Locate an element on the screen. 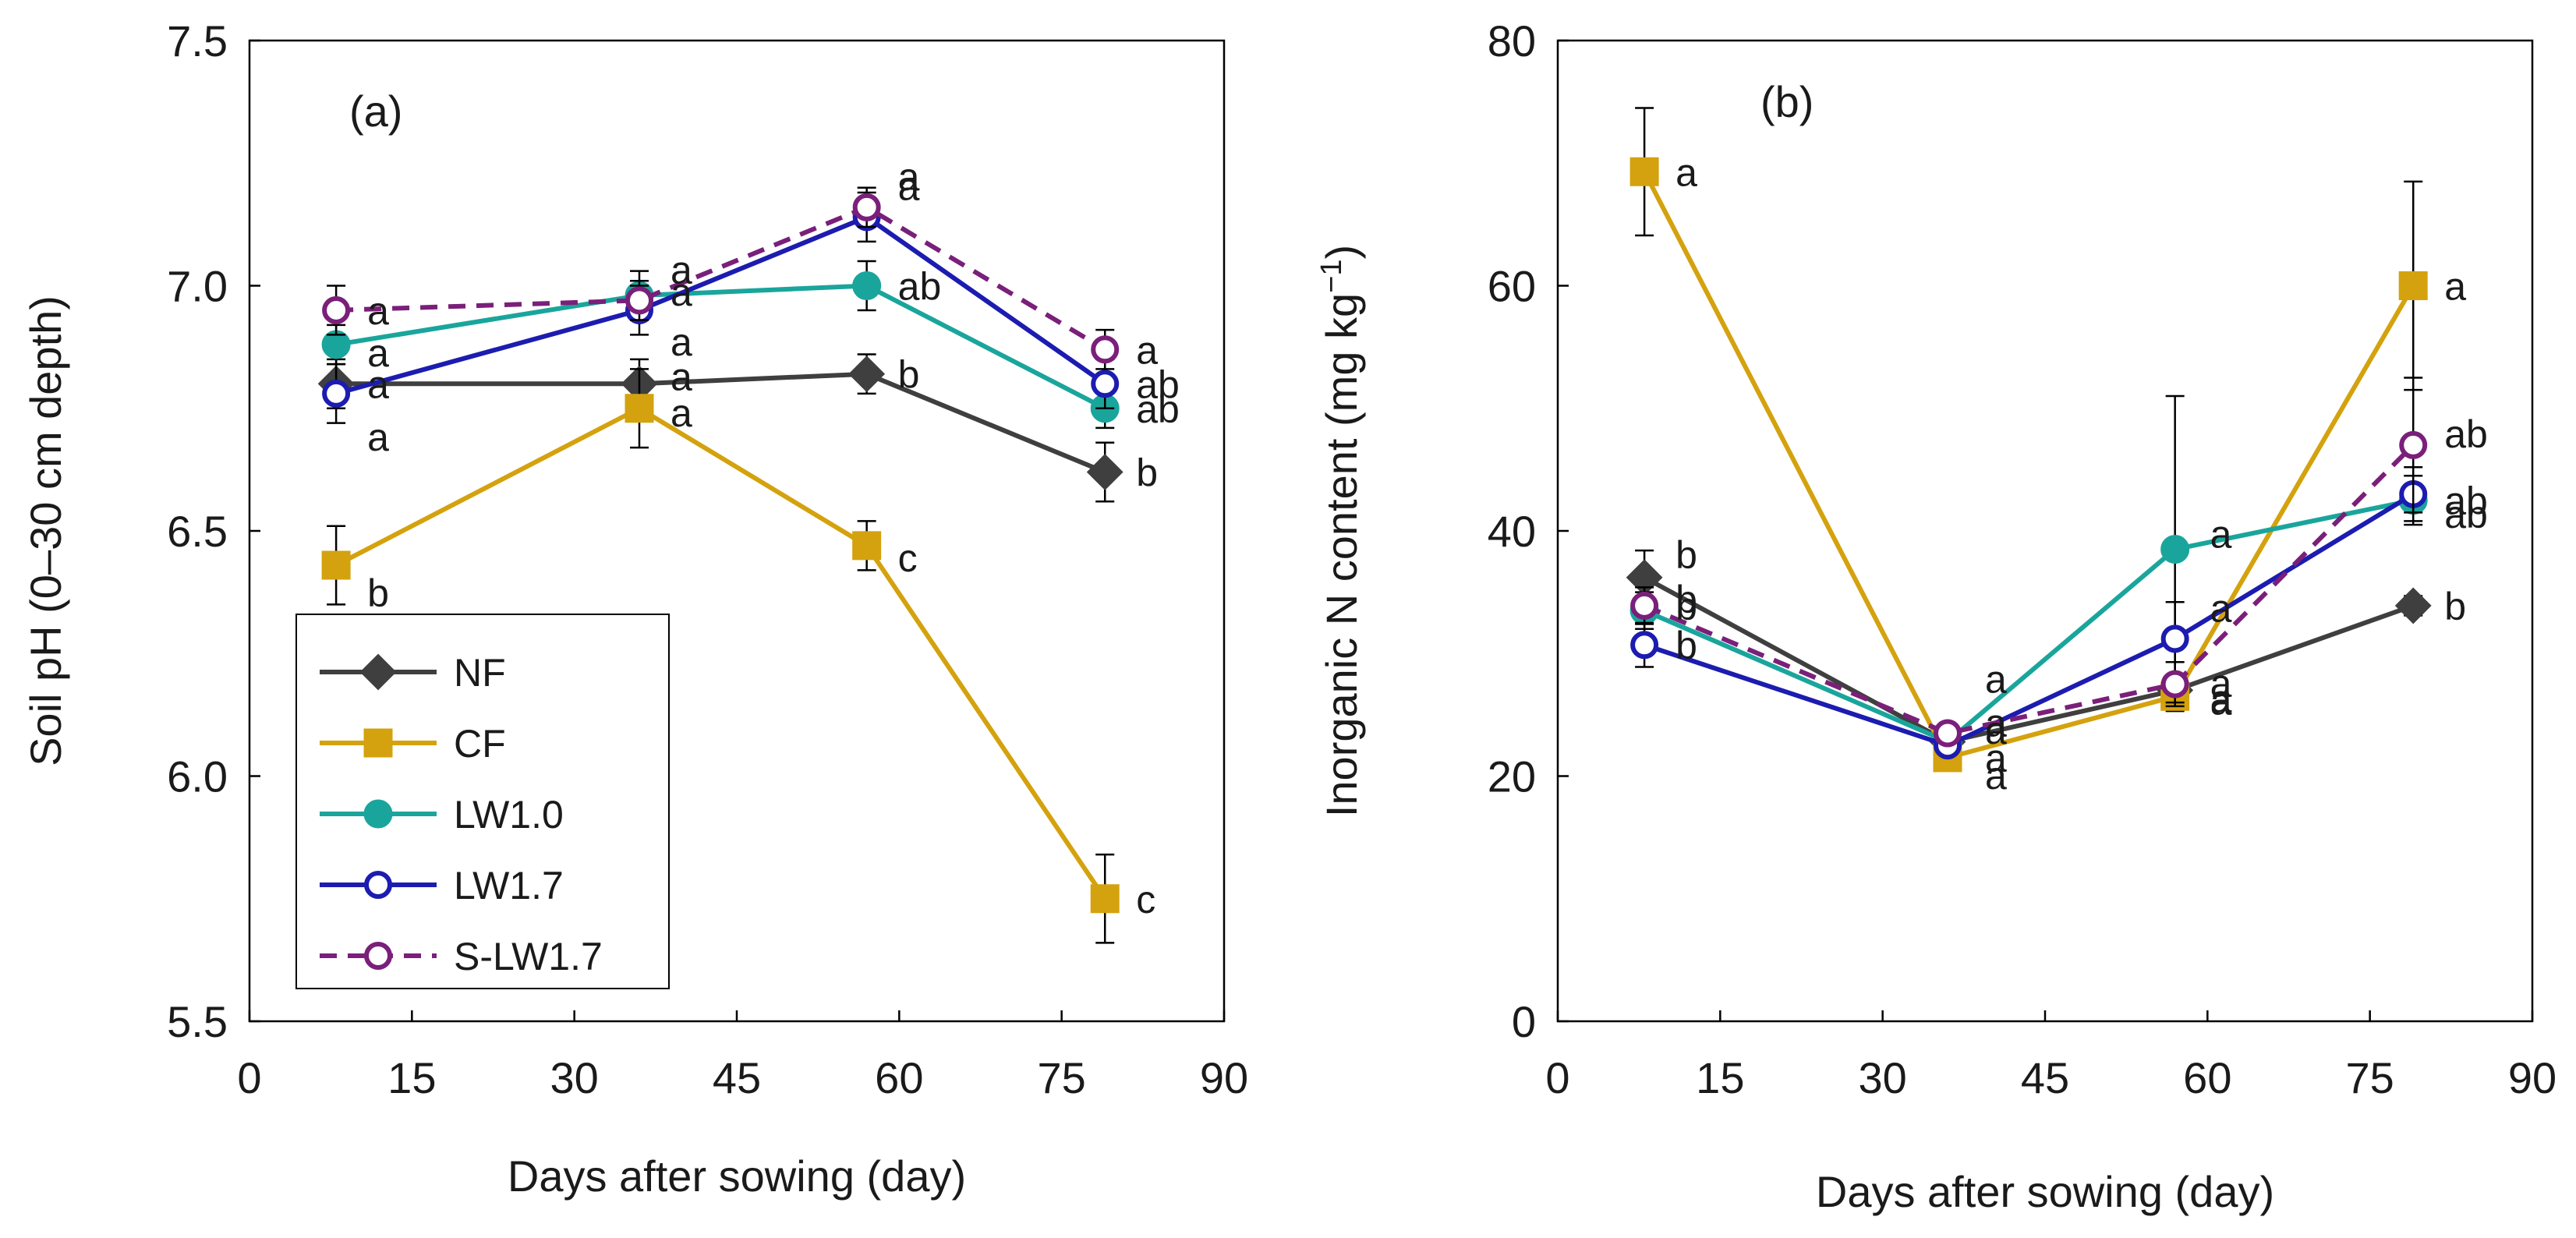  series-nf is located at coordinates (720, 428).